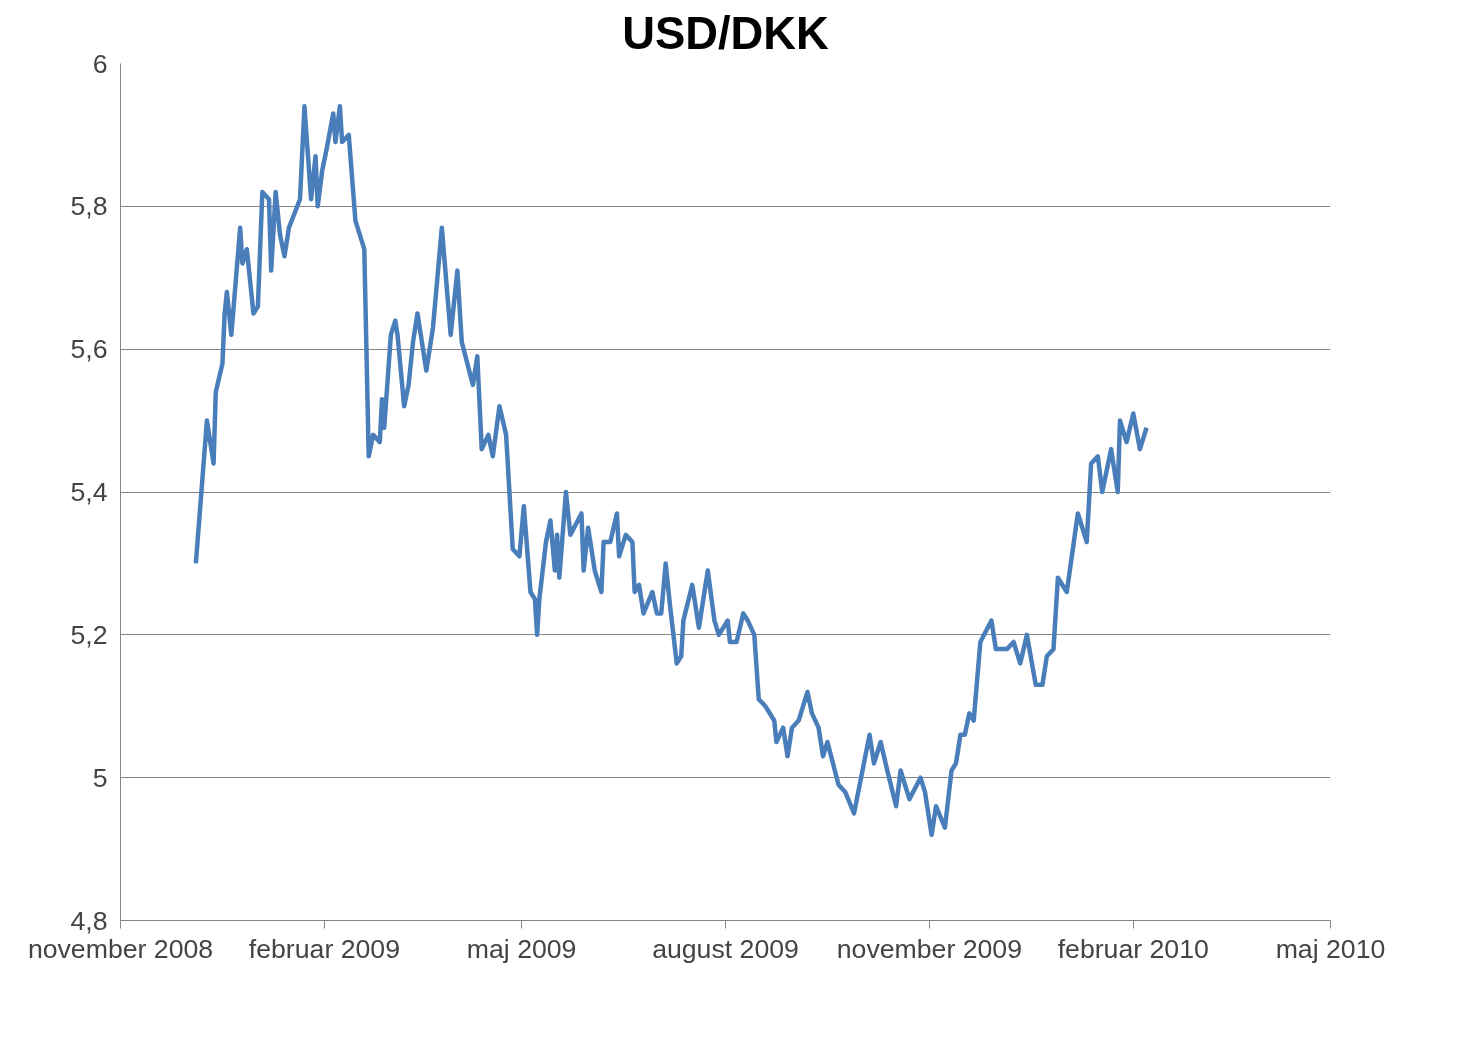 Image resolution: width=1469 pixels, height=1043 pixels. What do you see at coordinates (100, 63) in the screenshot?
I see `y-tick-label: 6` at bounding box center [100, 63].